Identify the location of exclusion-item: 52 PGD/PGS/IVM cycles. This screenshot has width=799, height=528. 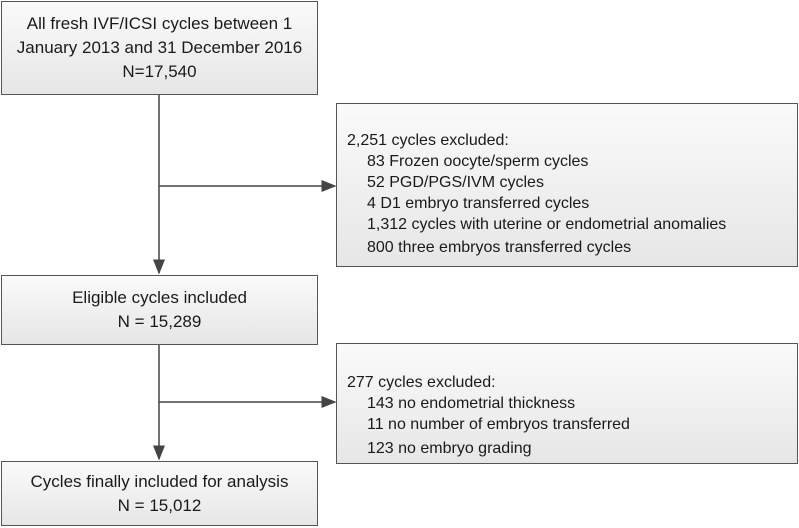
(455, 182).